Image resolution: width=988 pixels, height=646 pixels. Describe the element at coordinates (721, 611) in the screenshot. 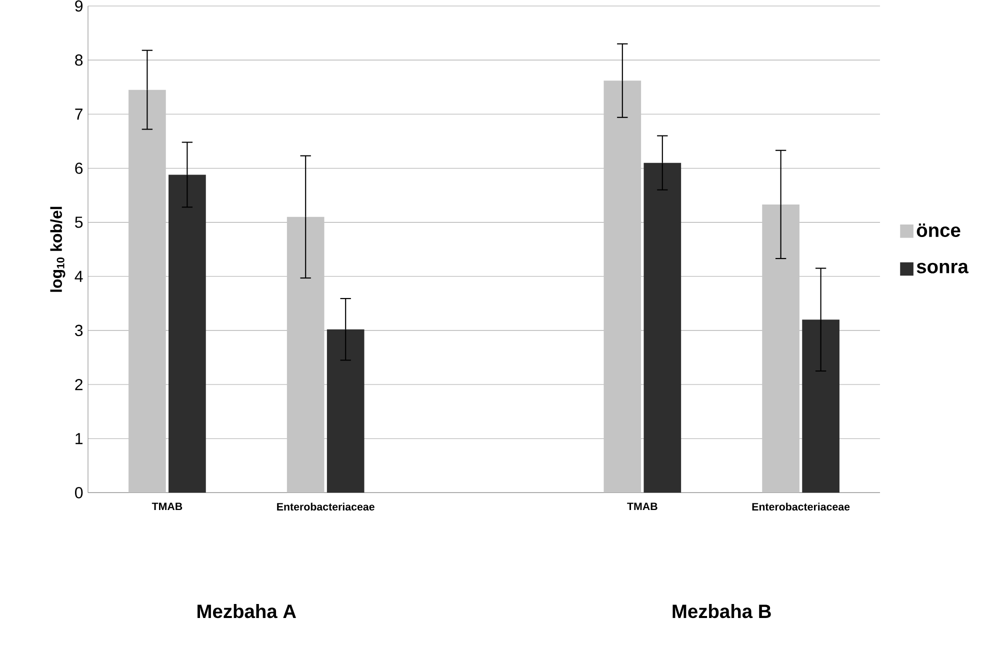

I see `text: Mezbaha B` at that location.